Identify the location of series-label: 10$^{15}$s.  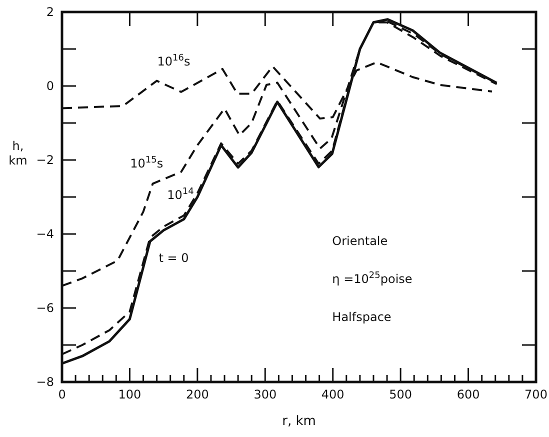
(147, 162).